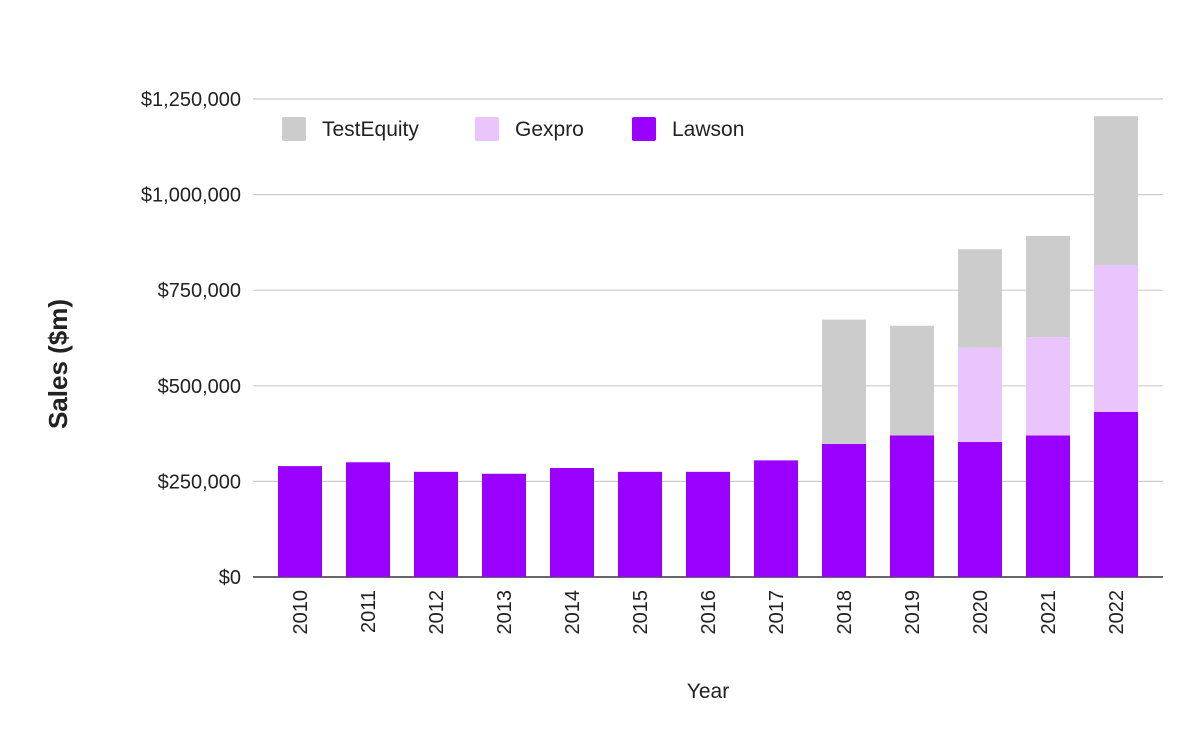  What do you see at coordinates (58, 364) in the screenshot?
I see `y-axis-title: Sales ($m)` at bounding box center [58, 364].